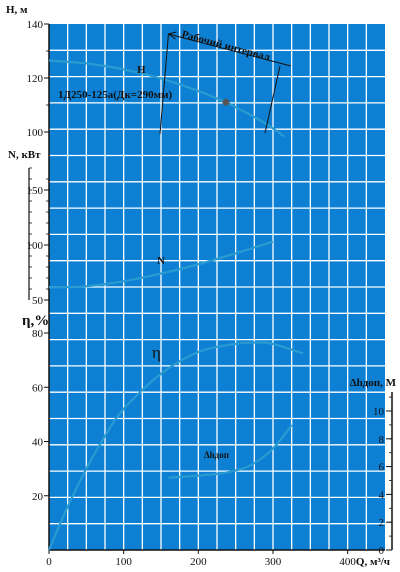 This screenshot has width=400, height=572. I want to click on head-tick-label: 120, so click(35, 79).